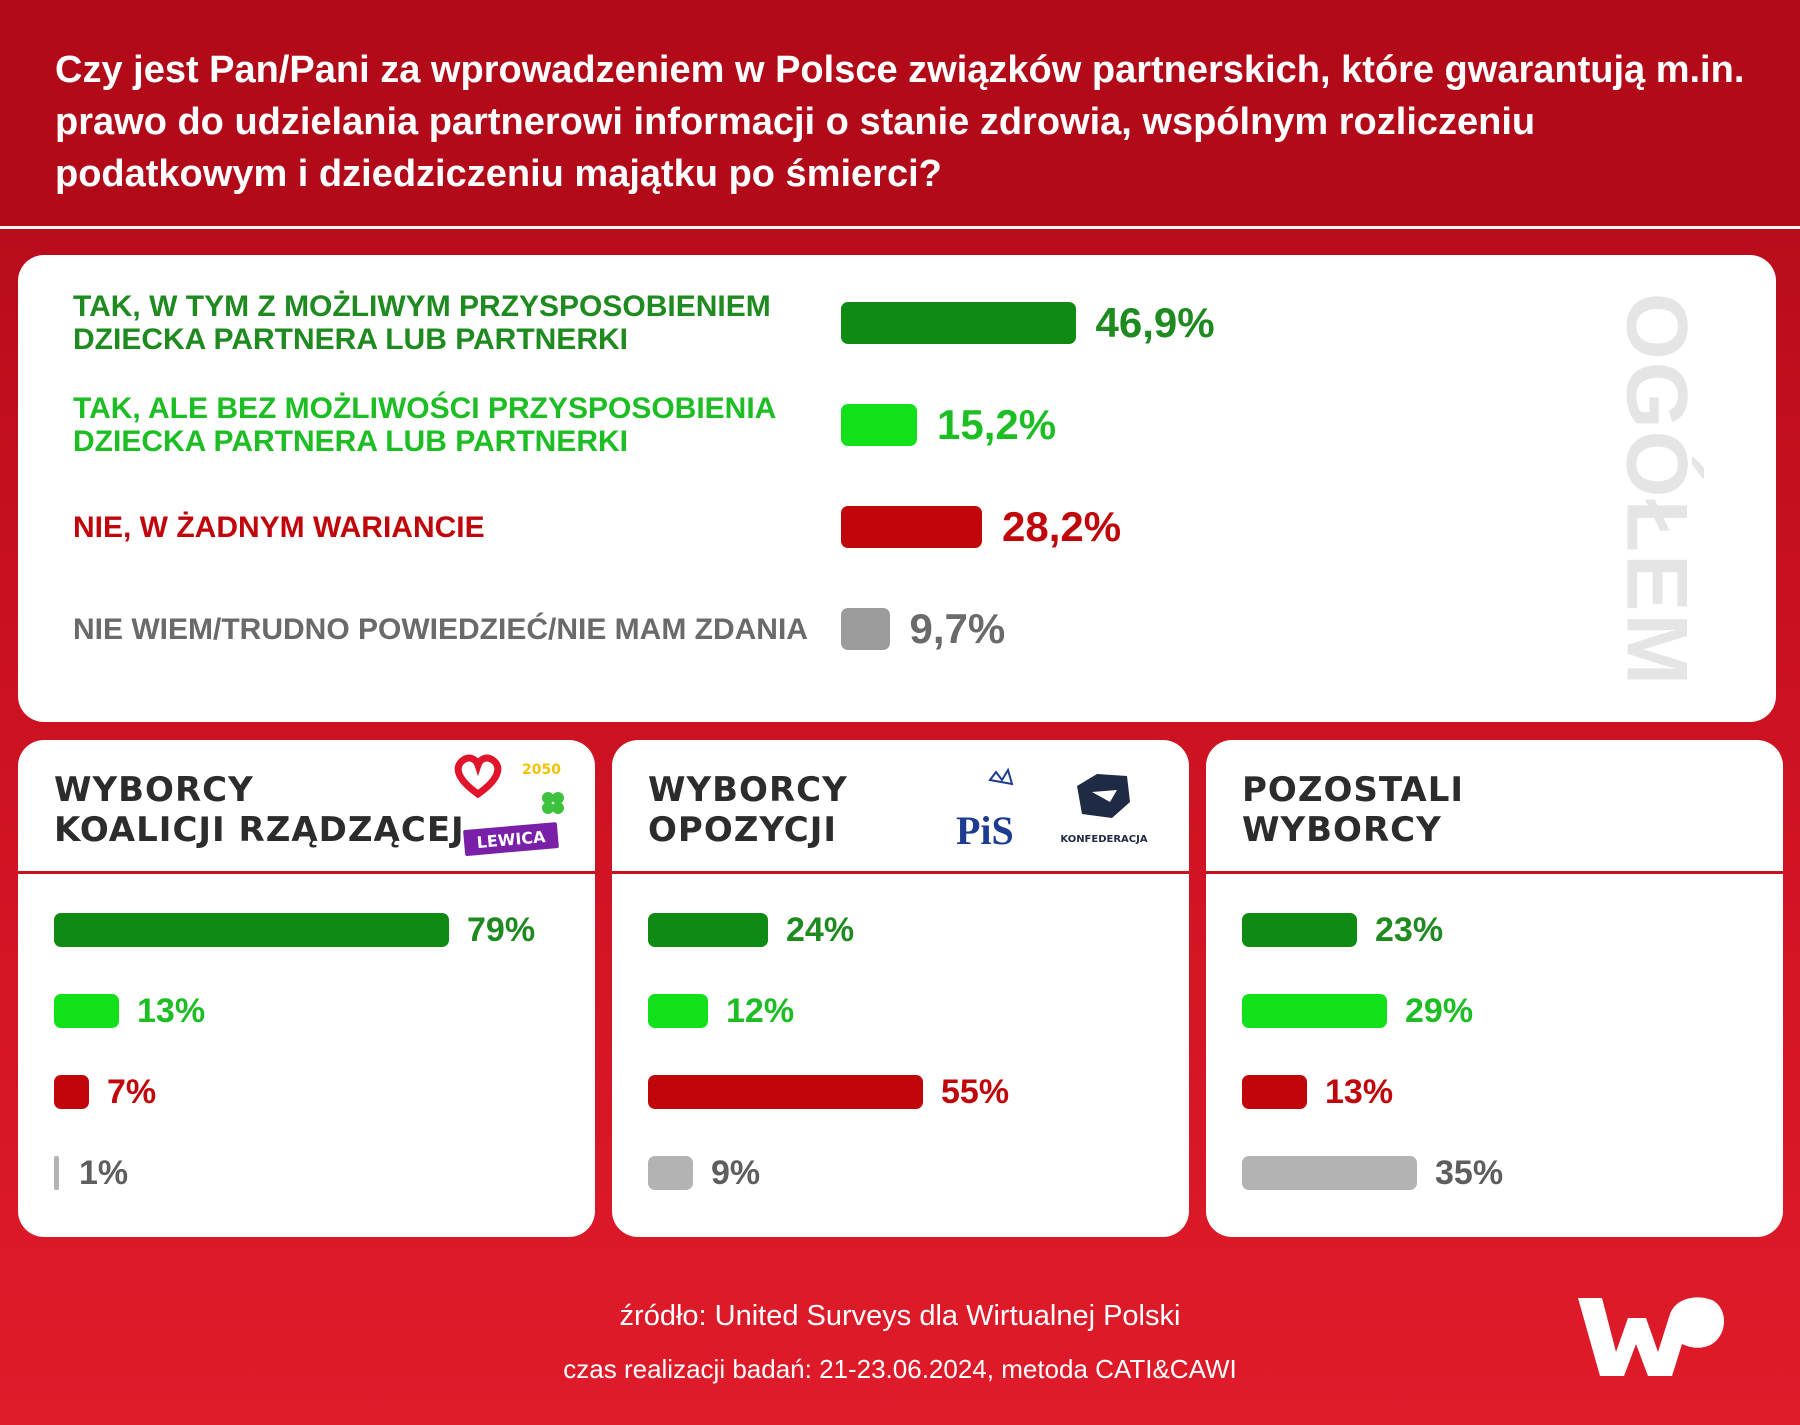  What do you see at coordinates (511, 839) in the screenshot?
I see `lewica-logo-icon: LEWICA` at bounding box center [511, 839].